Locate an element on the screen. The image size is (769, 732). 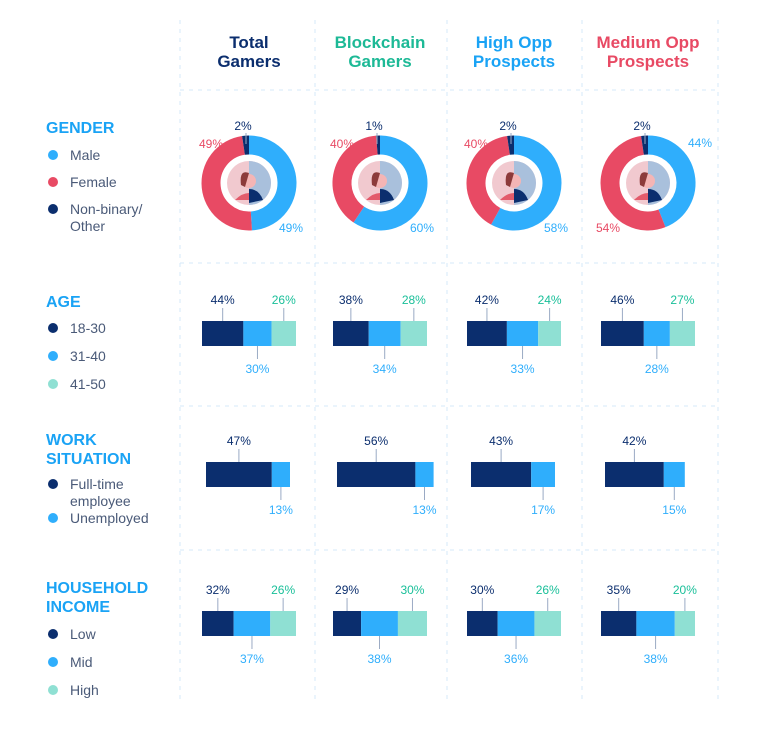
legend-label: Mid is located at coordinates (81, 662).